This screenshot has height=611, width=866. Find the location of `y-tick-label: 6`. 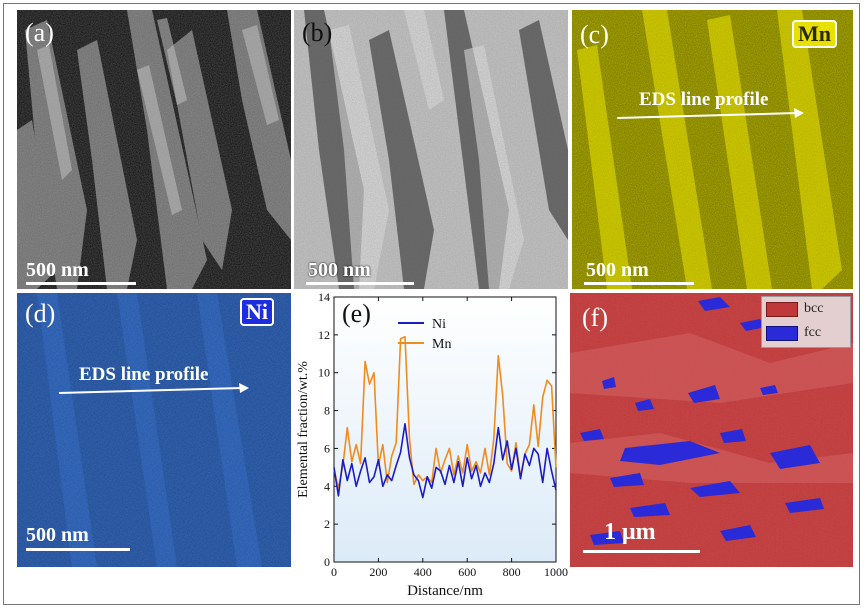

y-tick-label: 6 is located at coordinates (327, 448).